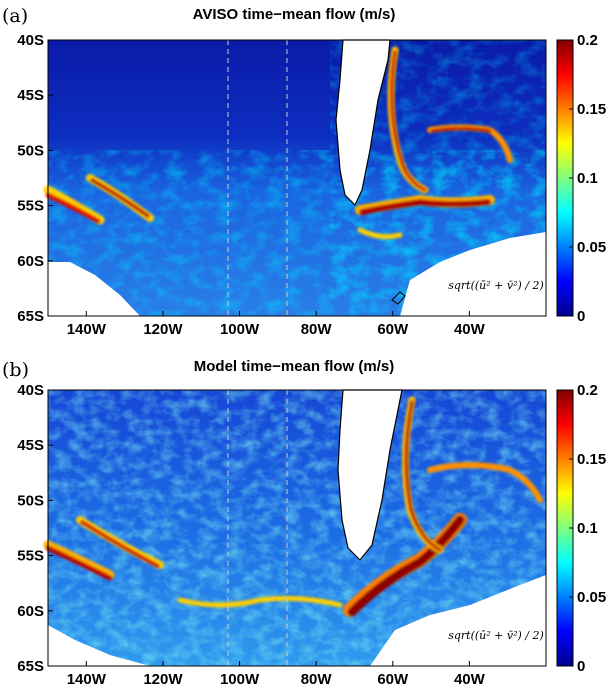 This screenshot has height=687, width=614. Describe the element at coordinates (470, 329) in the screenshot. I see `x-tick-label-a-5: 40W` at that location.